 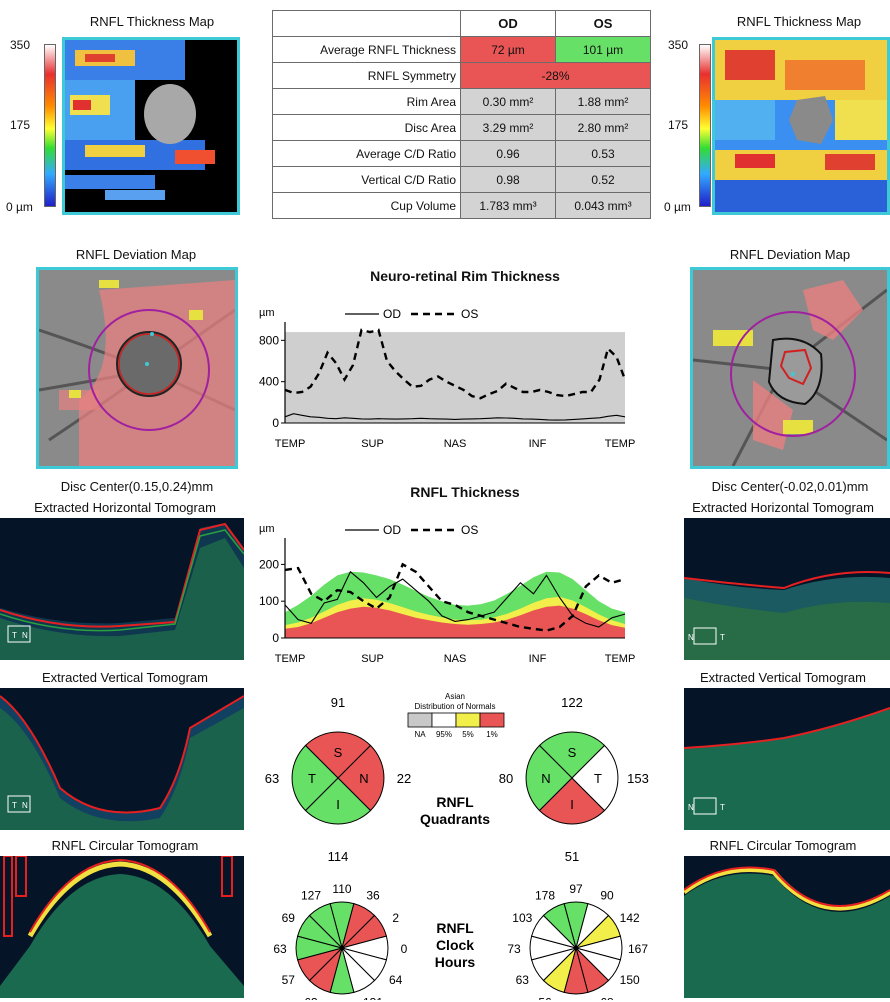 What do you see at coordinates (603, 49) in the screenshot?
I see `row-value-os: 101 µm` at bounding box center [603, 49].